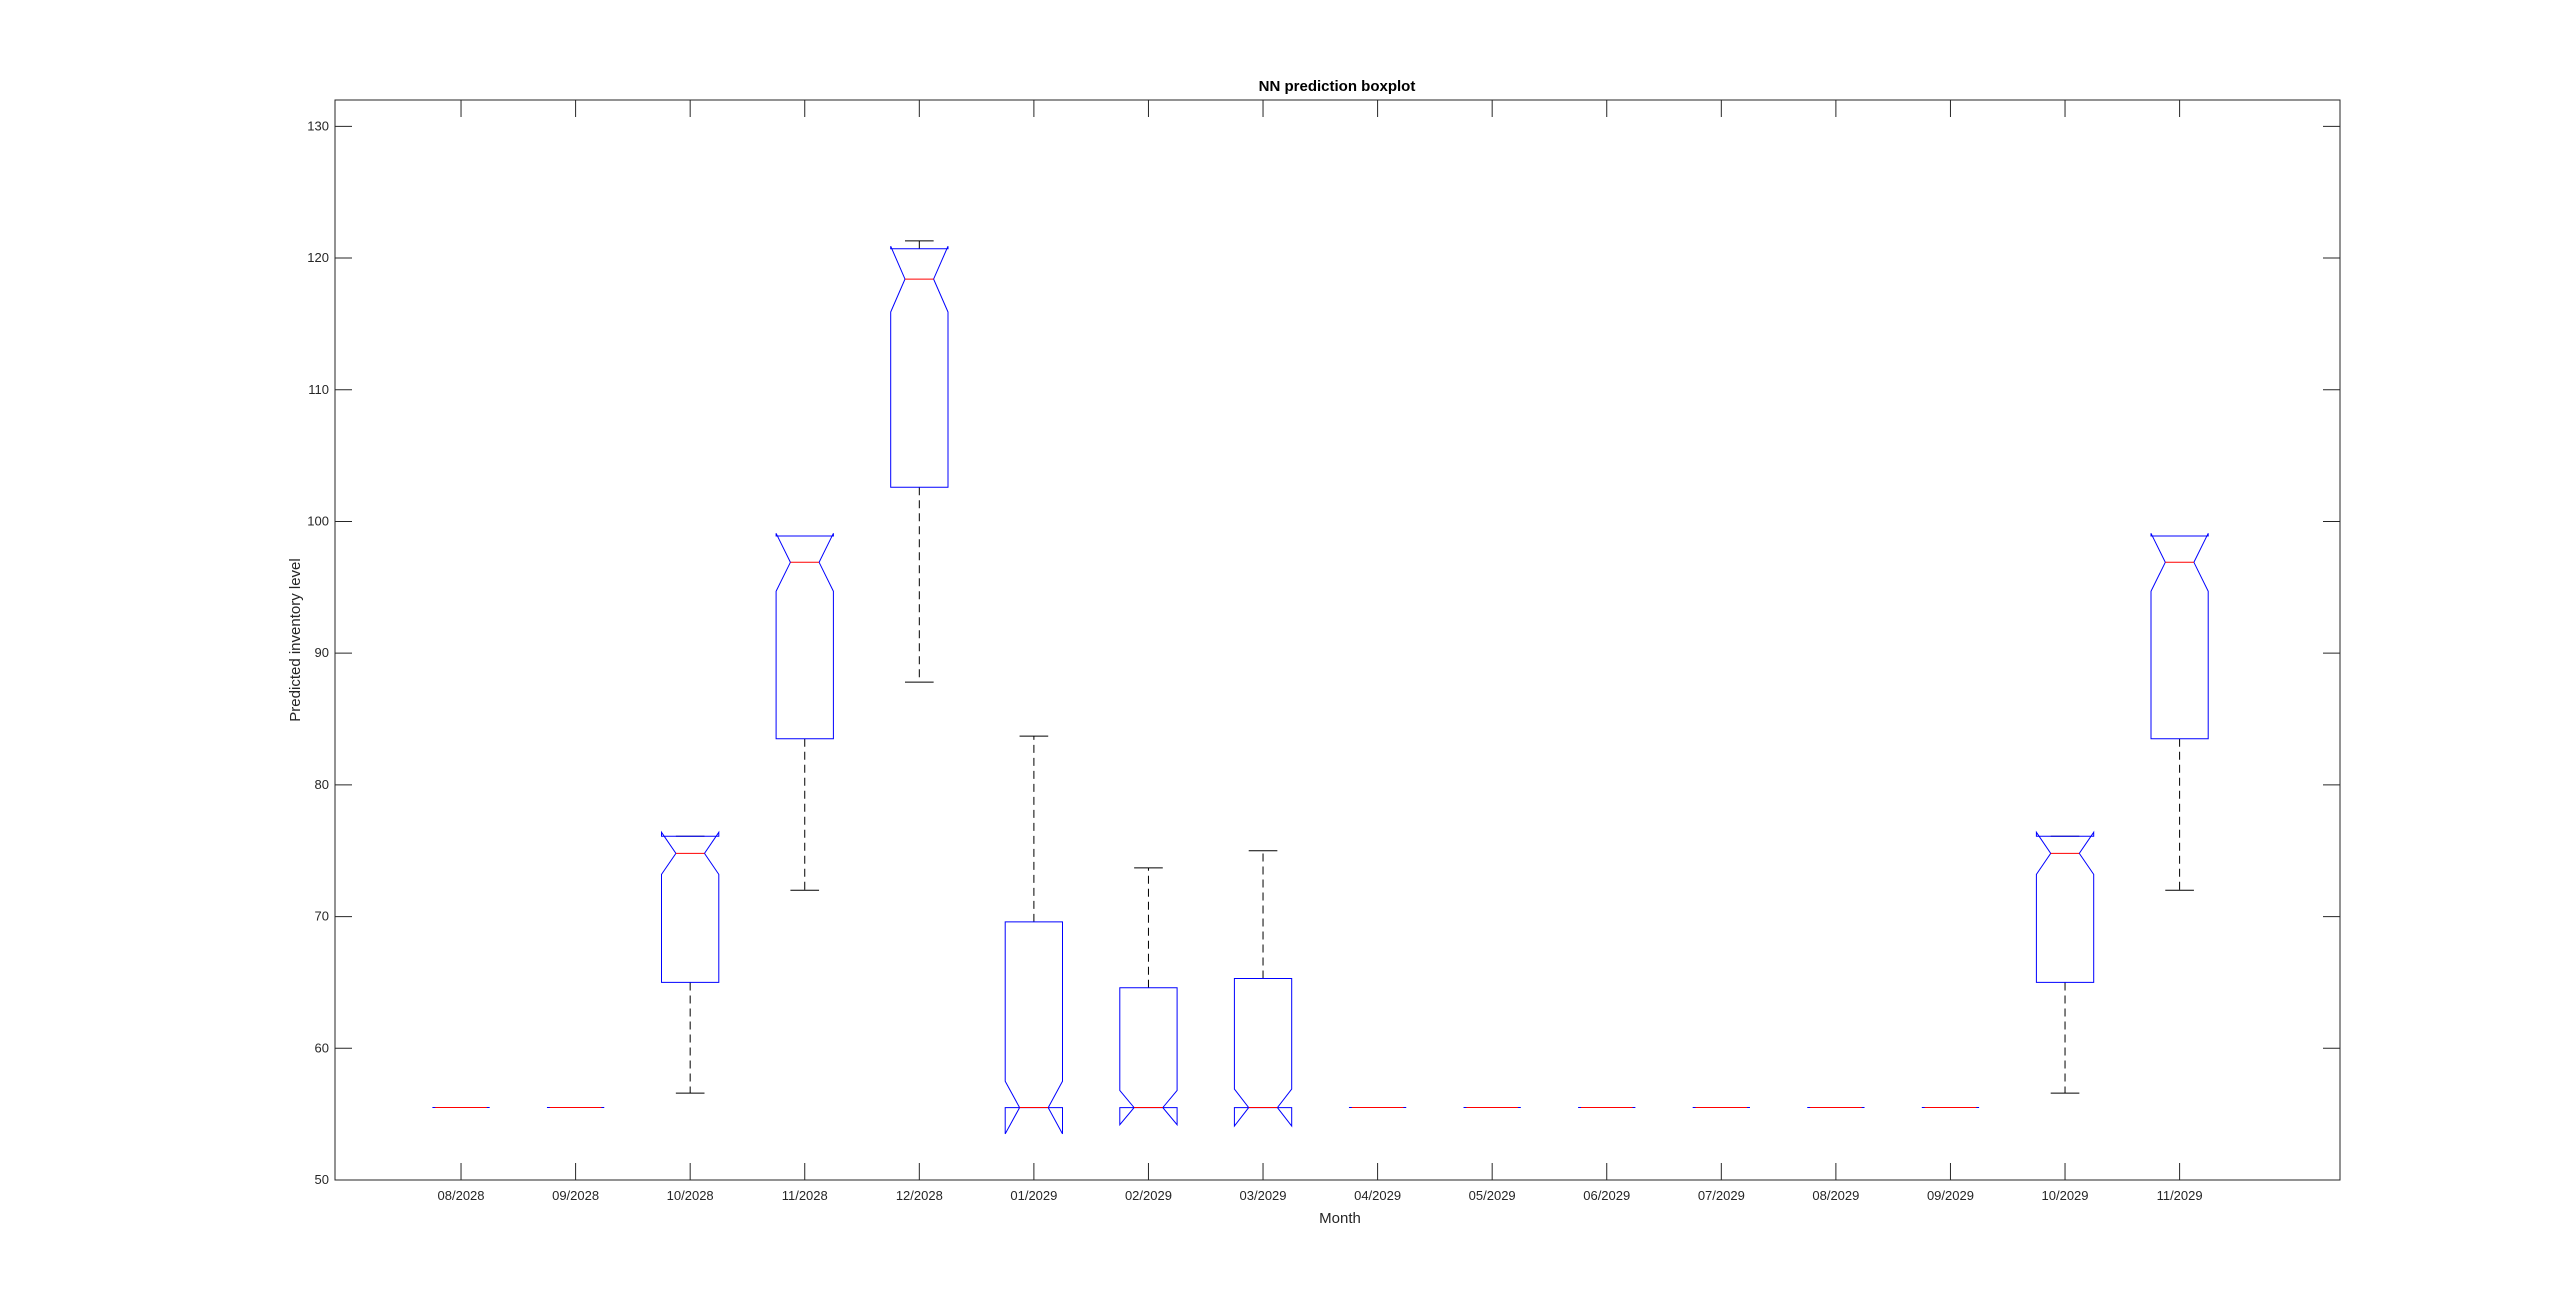 This screenshot has width=2560, height=1315. Describe the element at coordinates (919, 1195) in the screenshot. I see `x-tick-label: 12/2028` at that location.